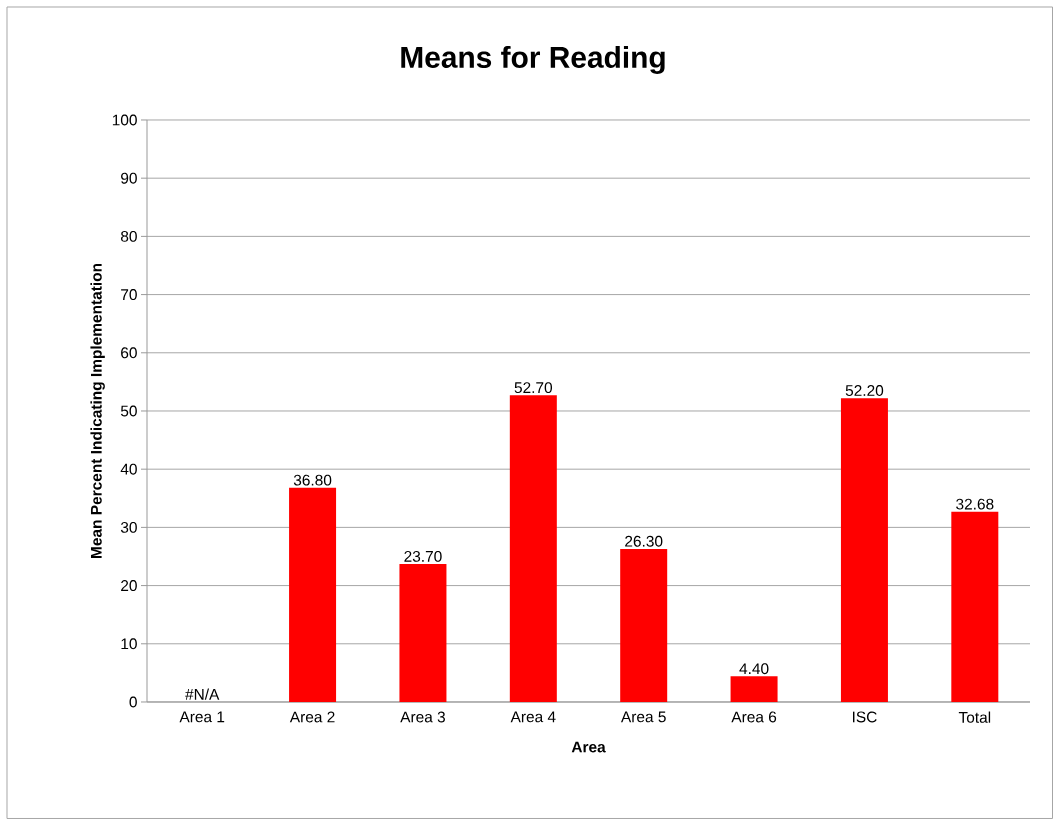 This screenshot has height=819, width=1053. What do you see at coordinates (202, 717) in the screenshot?
I see `x-tick-label: Area 1` at bounding box center [202, 717].